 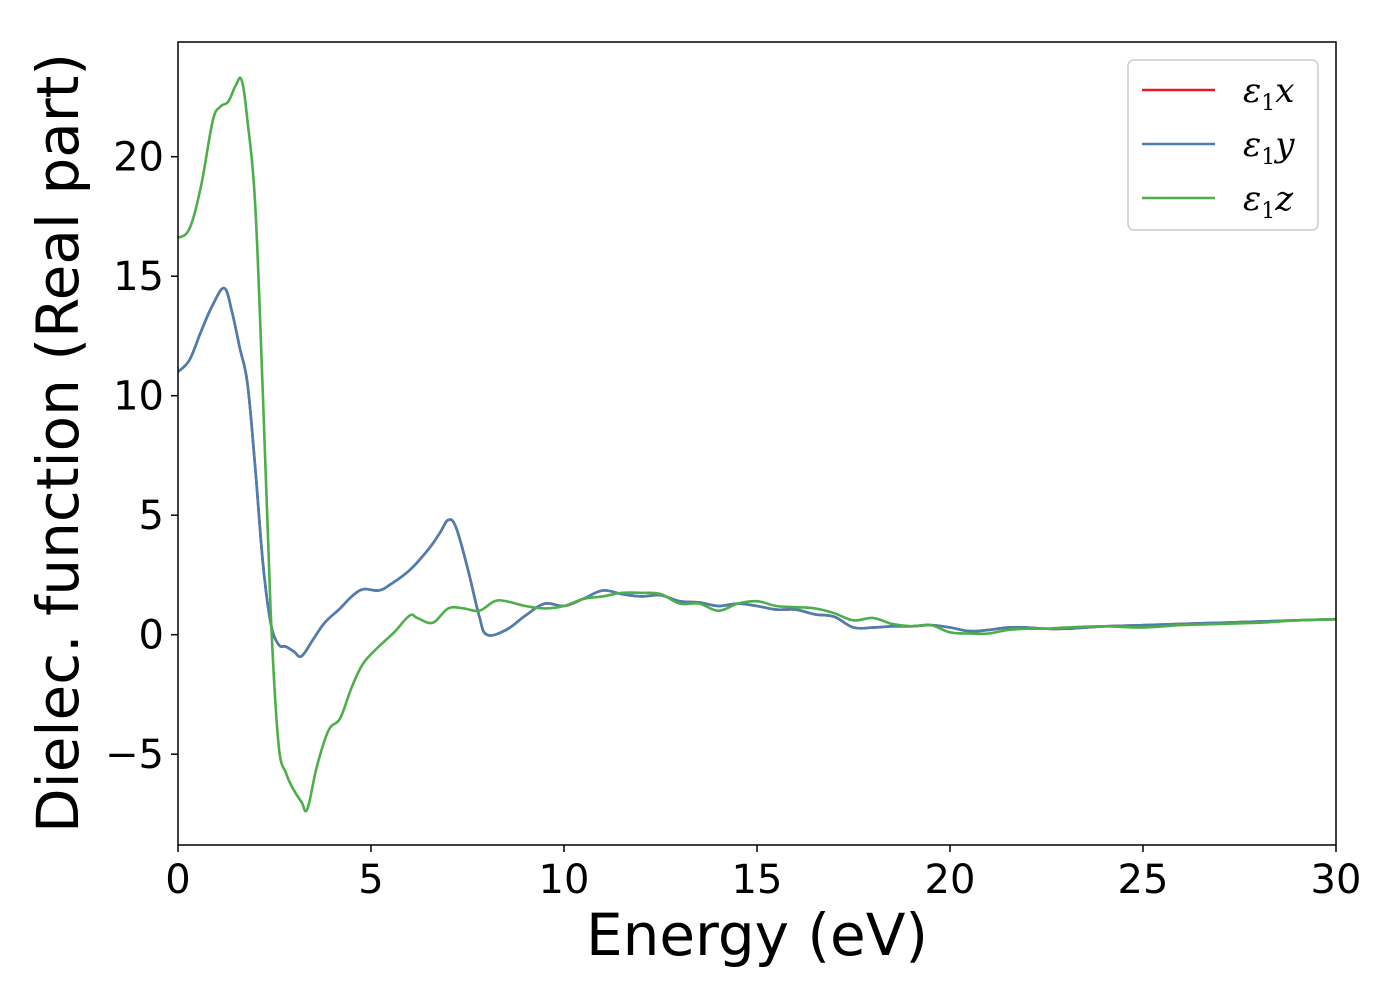 What do you see at coordinates (564, 880) in the screenshot?
I see `x-tick-label: 10` at bounding box center [564, 880].